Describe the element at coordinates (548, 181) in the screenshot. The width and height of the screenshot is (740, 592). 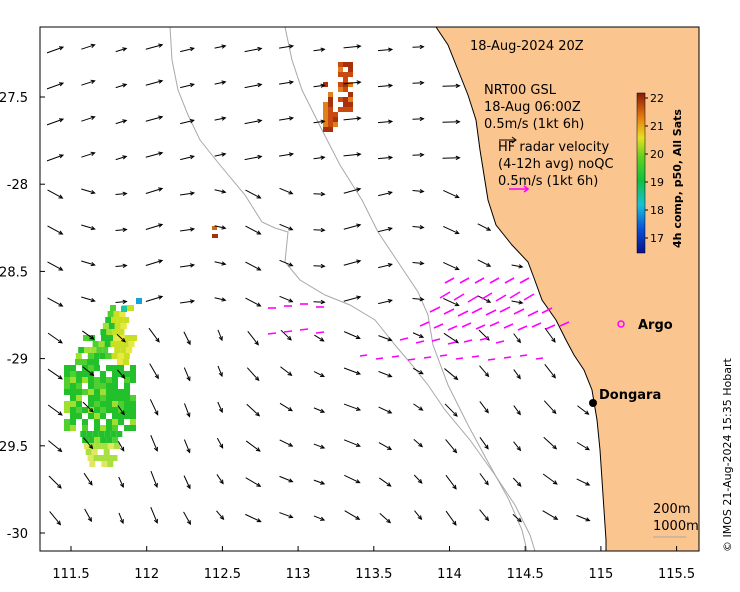
I see `hf-legend-line-3: 0.5m/s (1kt 6h)` at that location.